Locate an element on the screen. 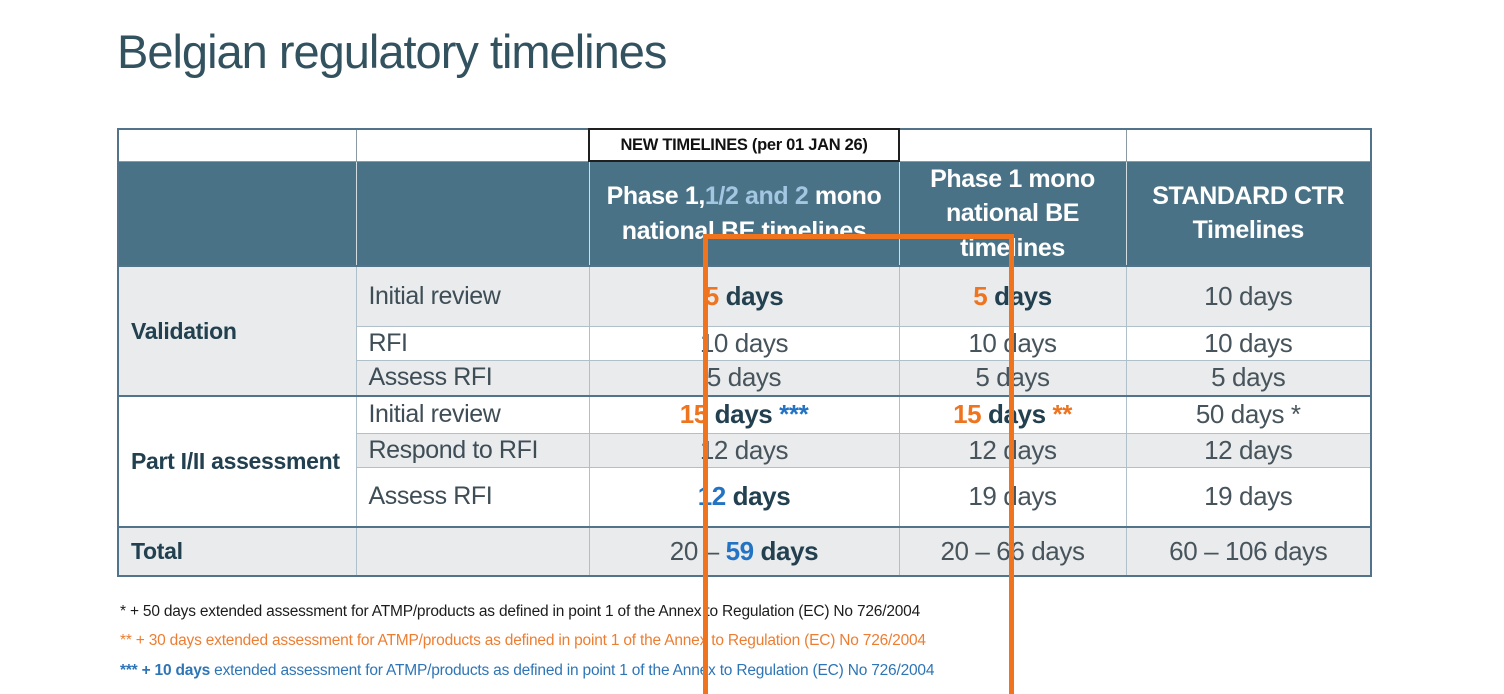  value-cell: 20 – 59 days is located at coordinates (744, 551).